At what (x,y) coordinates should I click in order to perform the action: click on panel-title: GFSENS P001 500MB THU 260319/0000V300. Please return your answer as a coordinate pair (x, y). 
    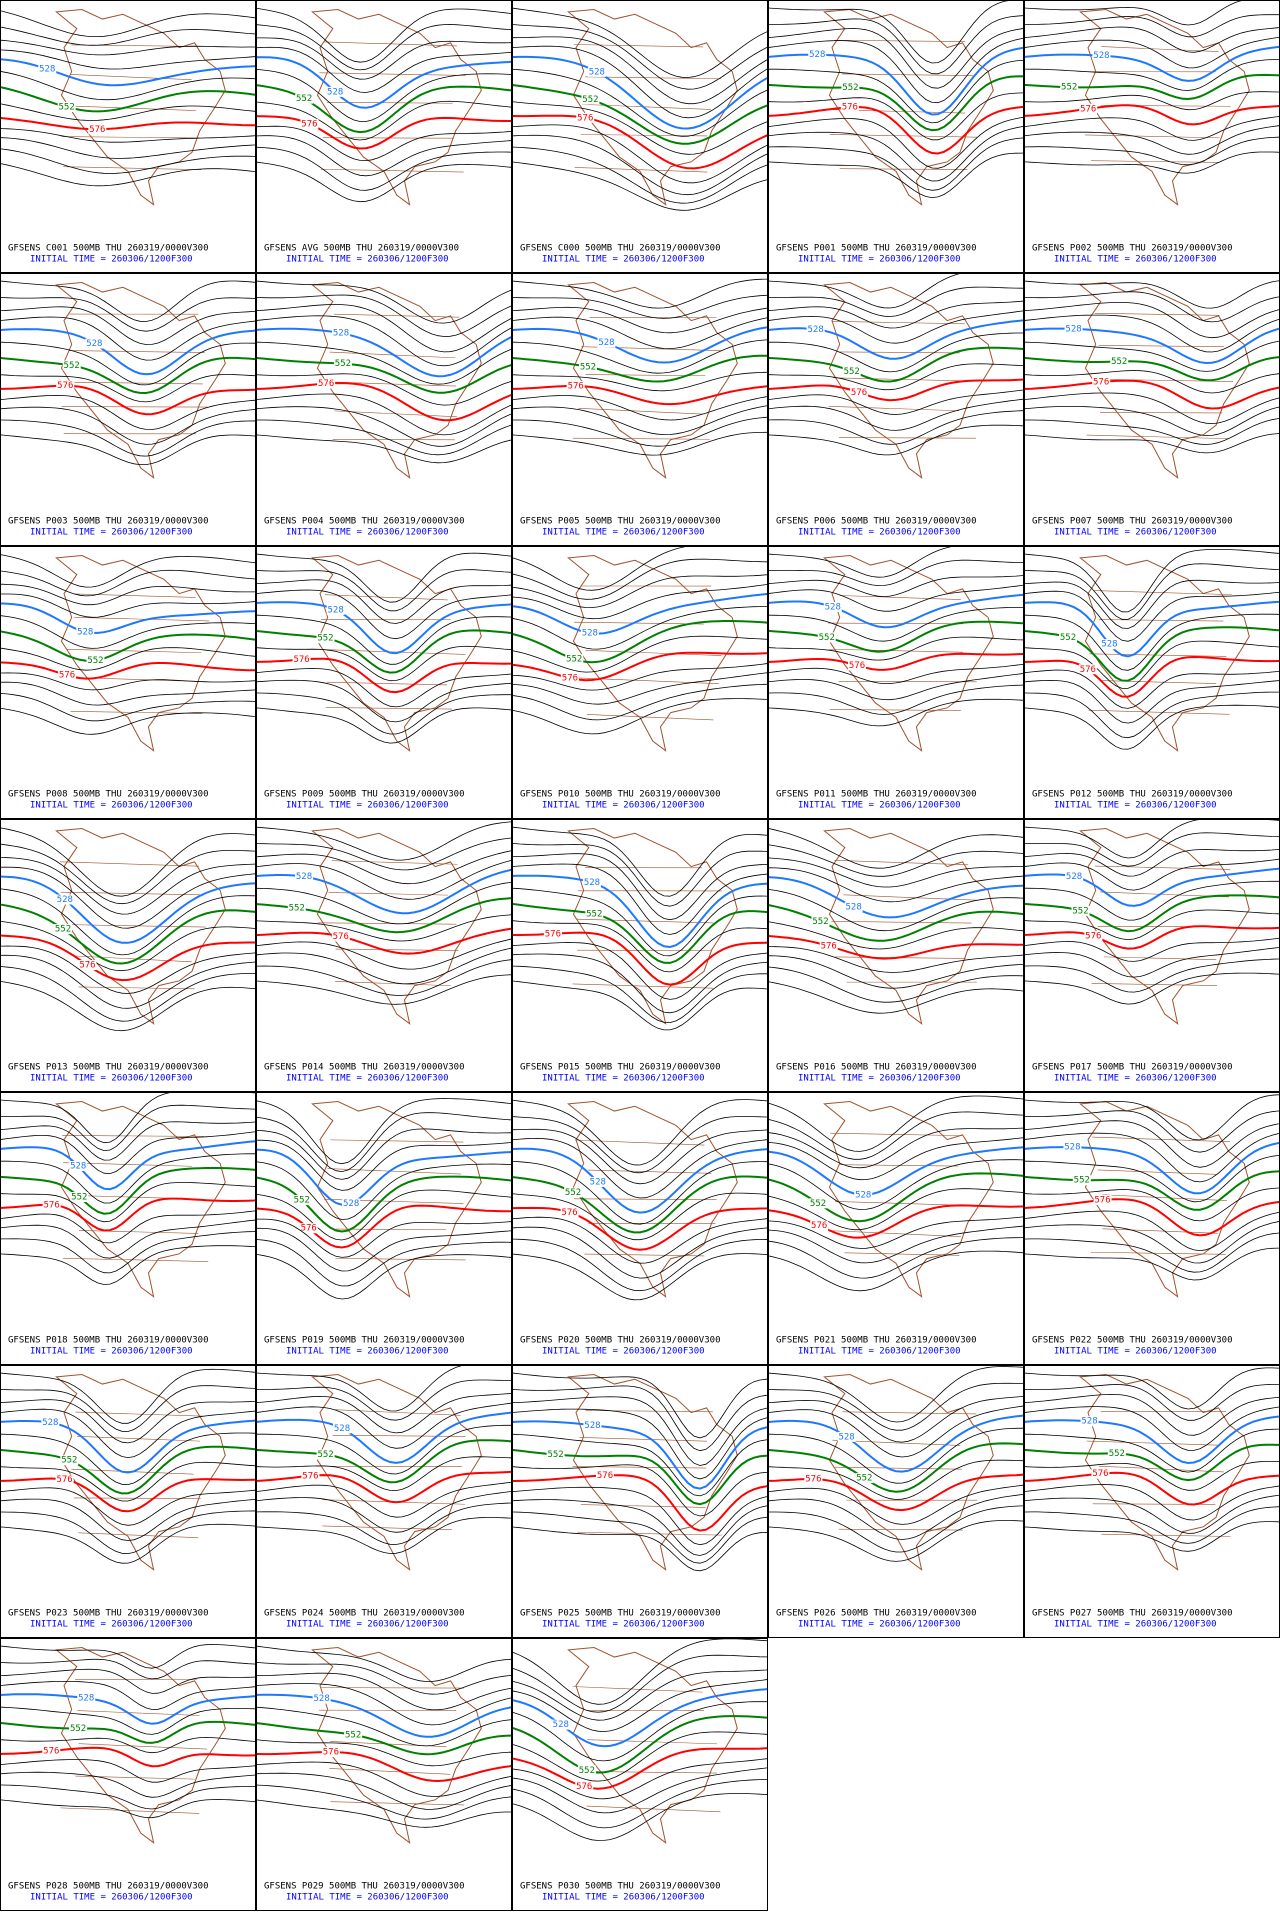
    Looking at the image, I should click on (876, 249).